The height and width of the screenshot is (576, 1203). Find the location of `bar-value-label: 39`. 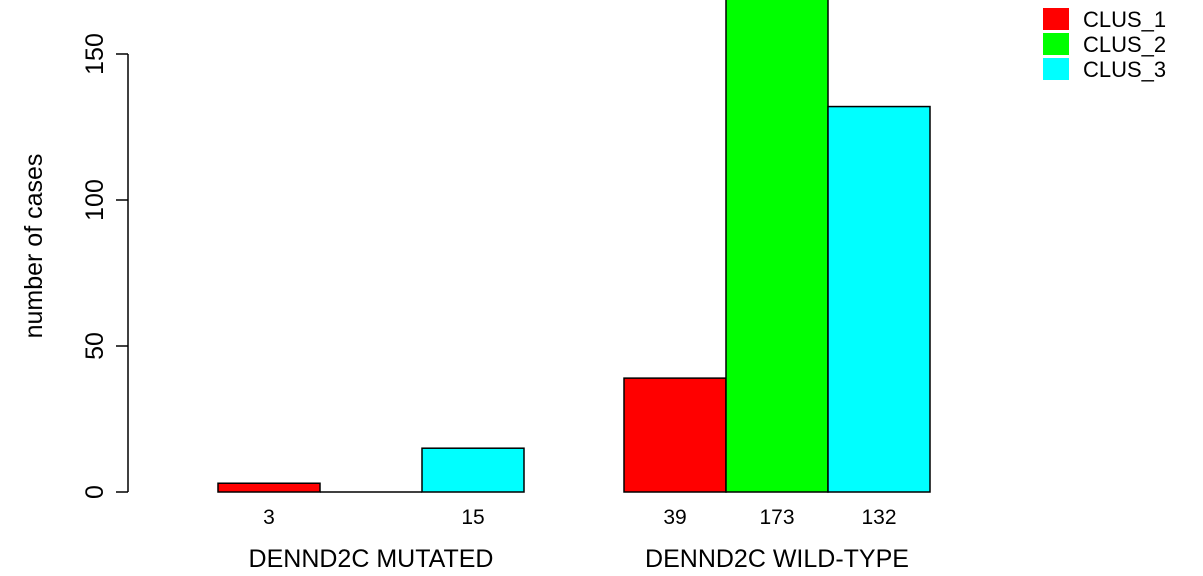

bar-value-label: 39 is located at coordinates (674, 517).